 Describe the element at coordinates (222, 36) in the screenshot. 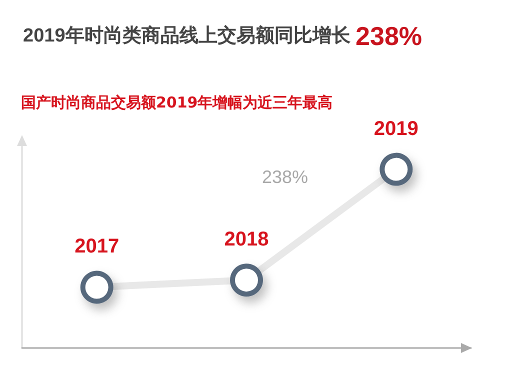

I see `chart-title: 2019年时尚类商品线上交易额同比增长 238%` at that location.